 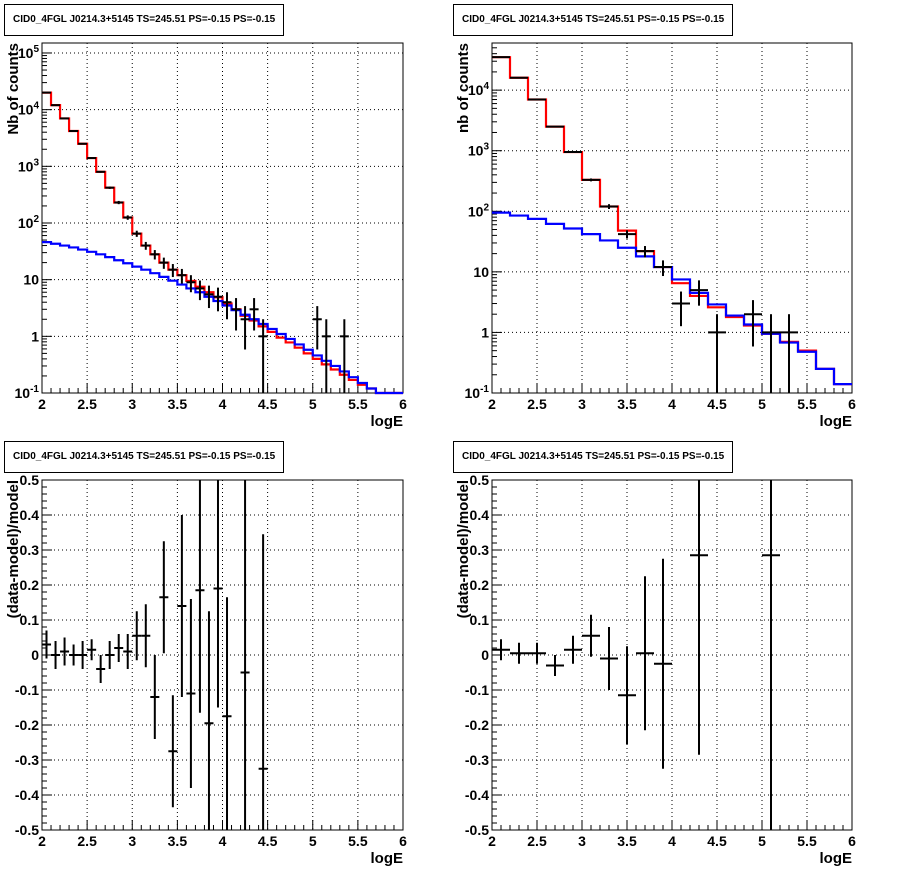 What do you see at coordinates (178, 404) in the screenshot?
I see `x-tick-label: 3.5` at bounding box center [178, 404].